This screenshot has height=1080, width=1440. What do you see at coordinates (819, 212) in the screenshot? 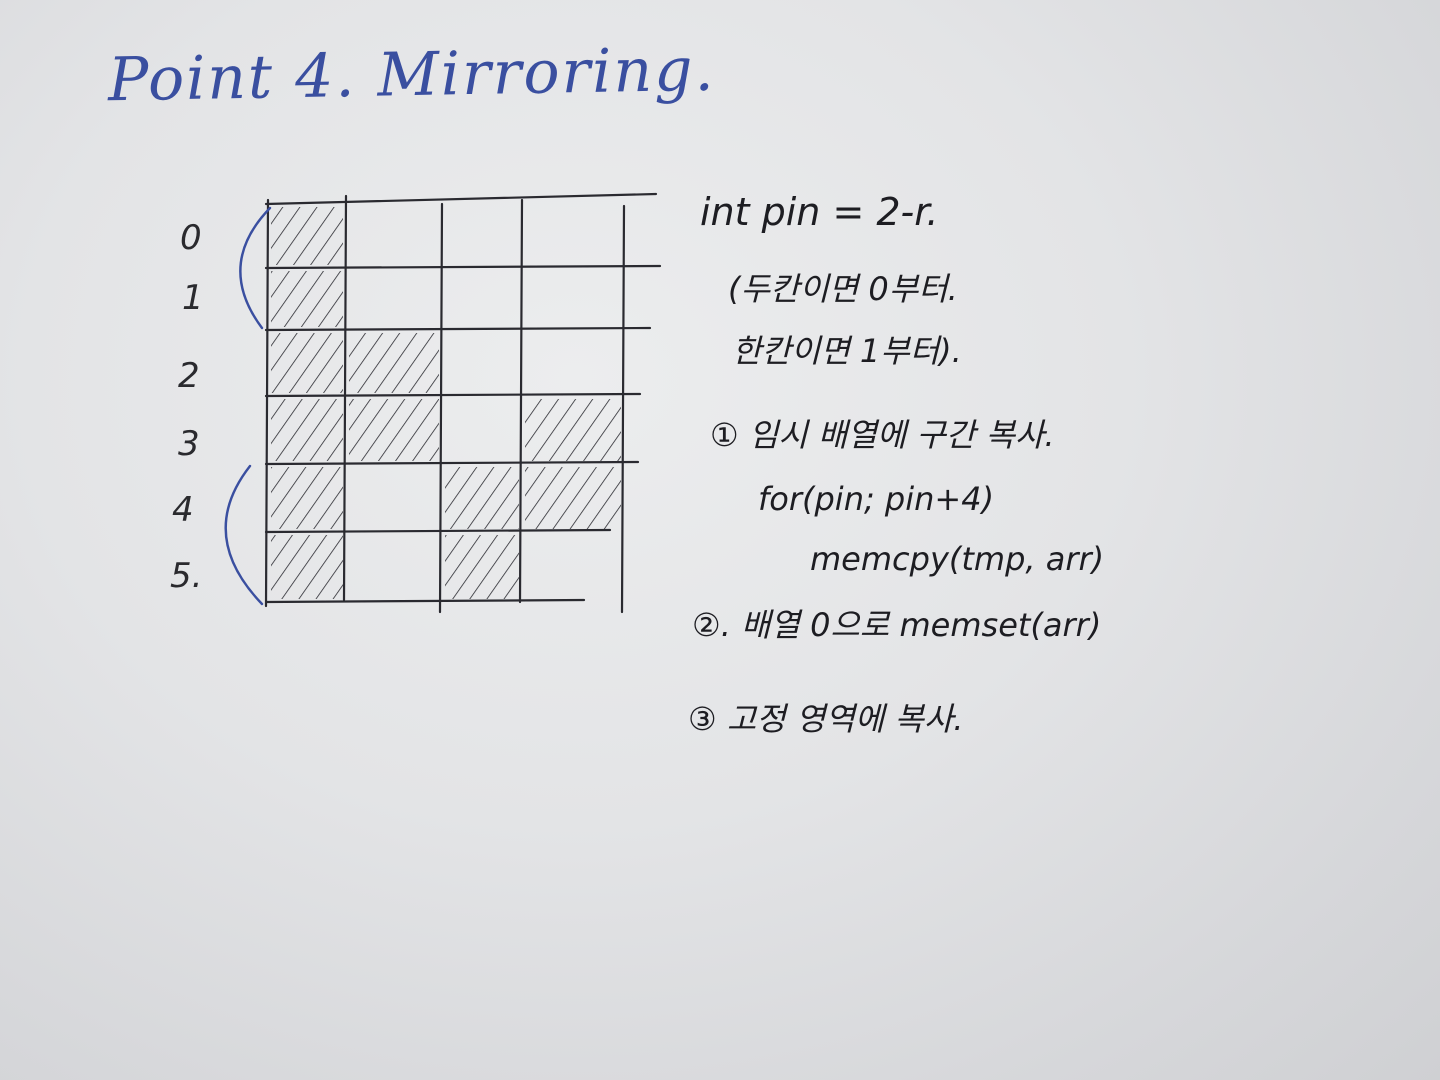
I see `note-pin-formula: int pin = 2-r.` at bounding box center [819, 212].